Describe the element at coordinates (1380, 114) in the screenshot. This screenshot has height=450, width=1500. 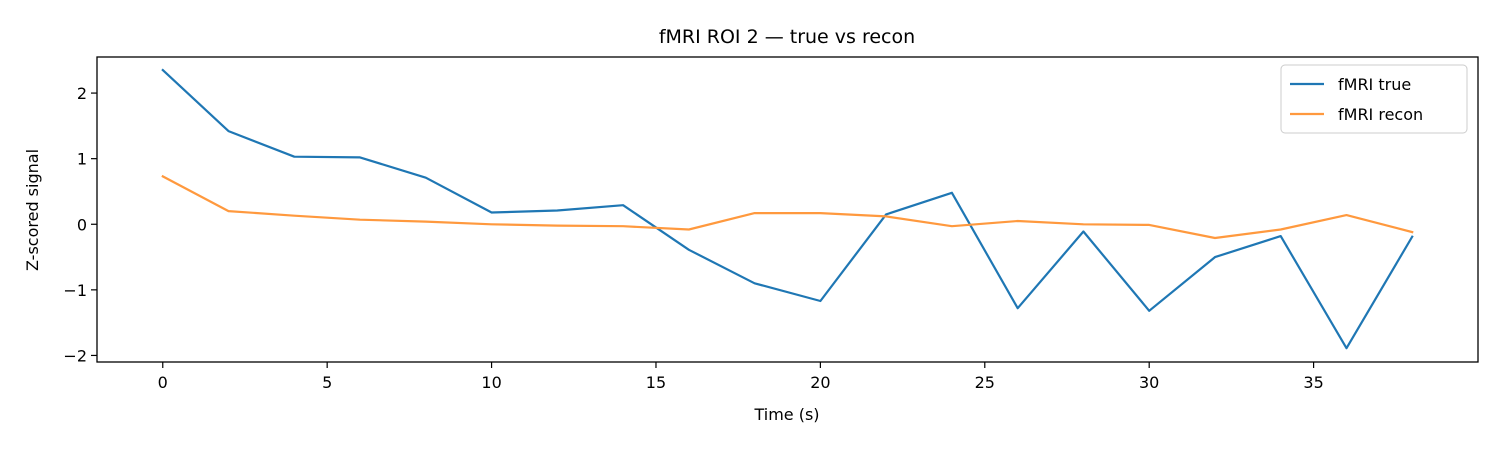
I see `legend-label: fMRI recon` at that location.